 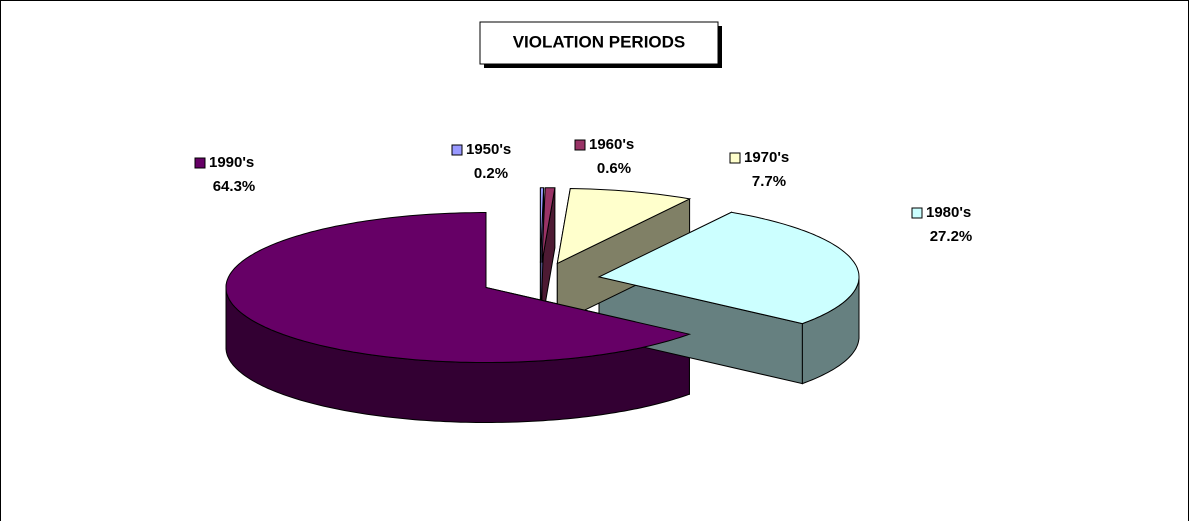 I want to click on title-box, so click(x=599, y=43).